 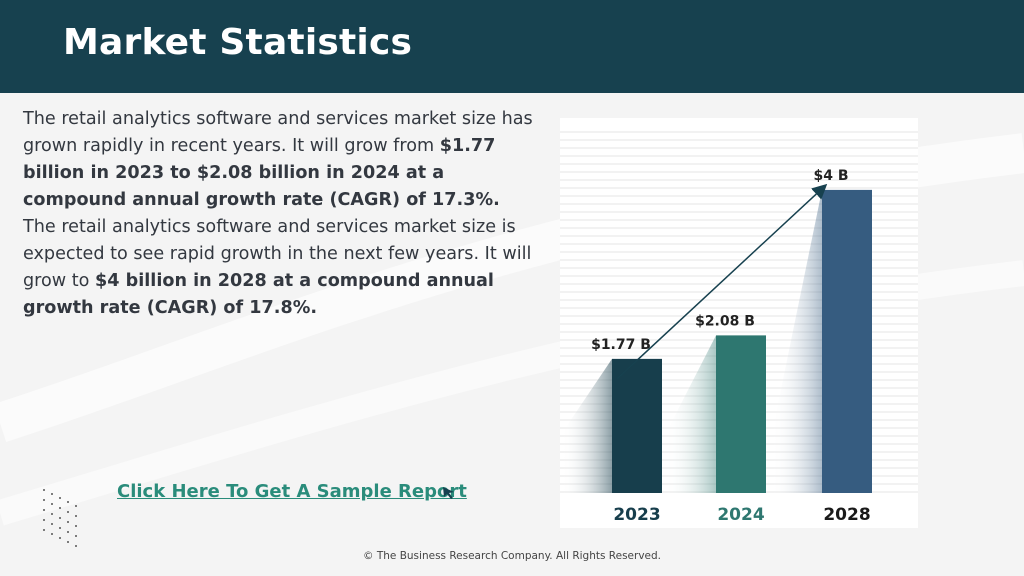 What do you see at coordinates (830, 176) in the screenshot?
I see `data-label-2028: $4 B` at bounding box center [830, 176].